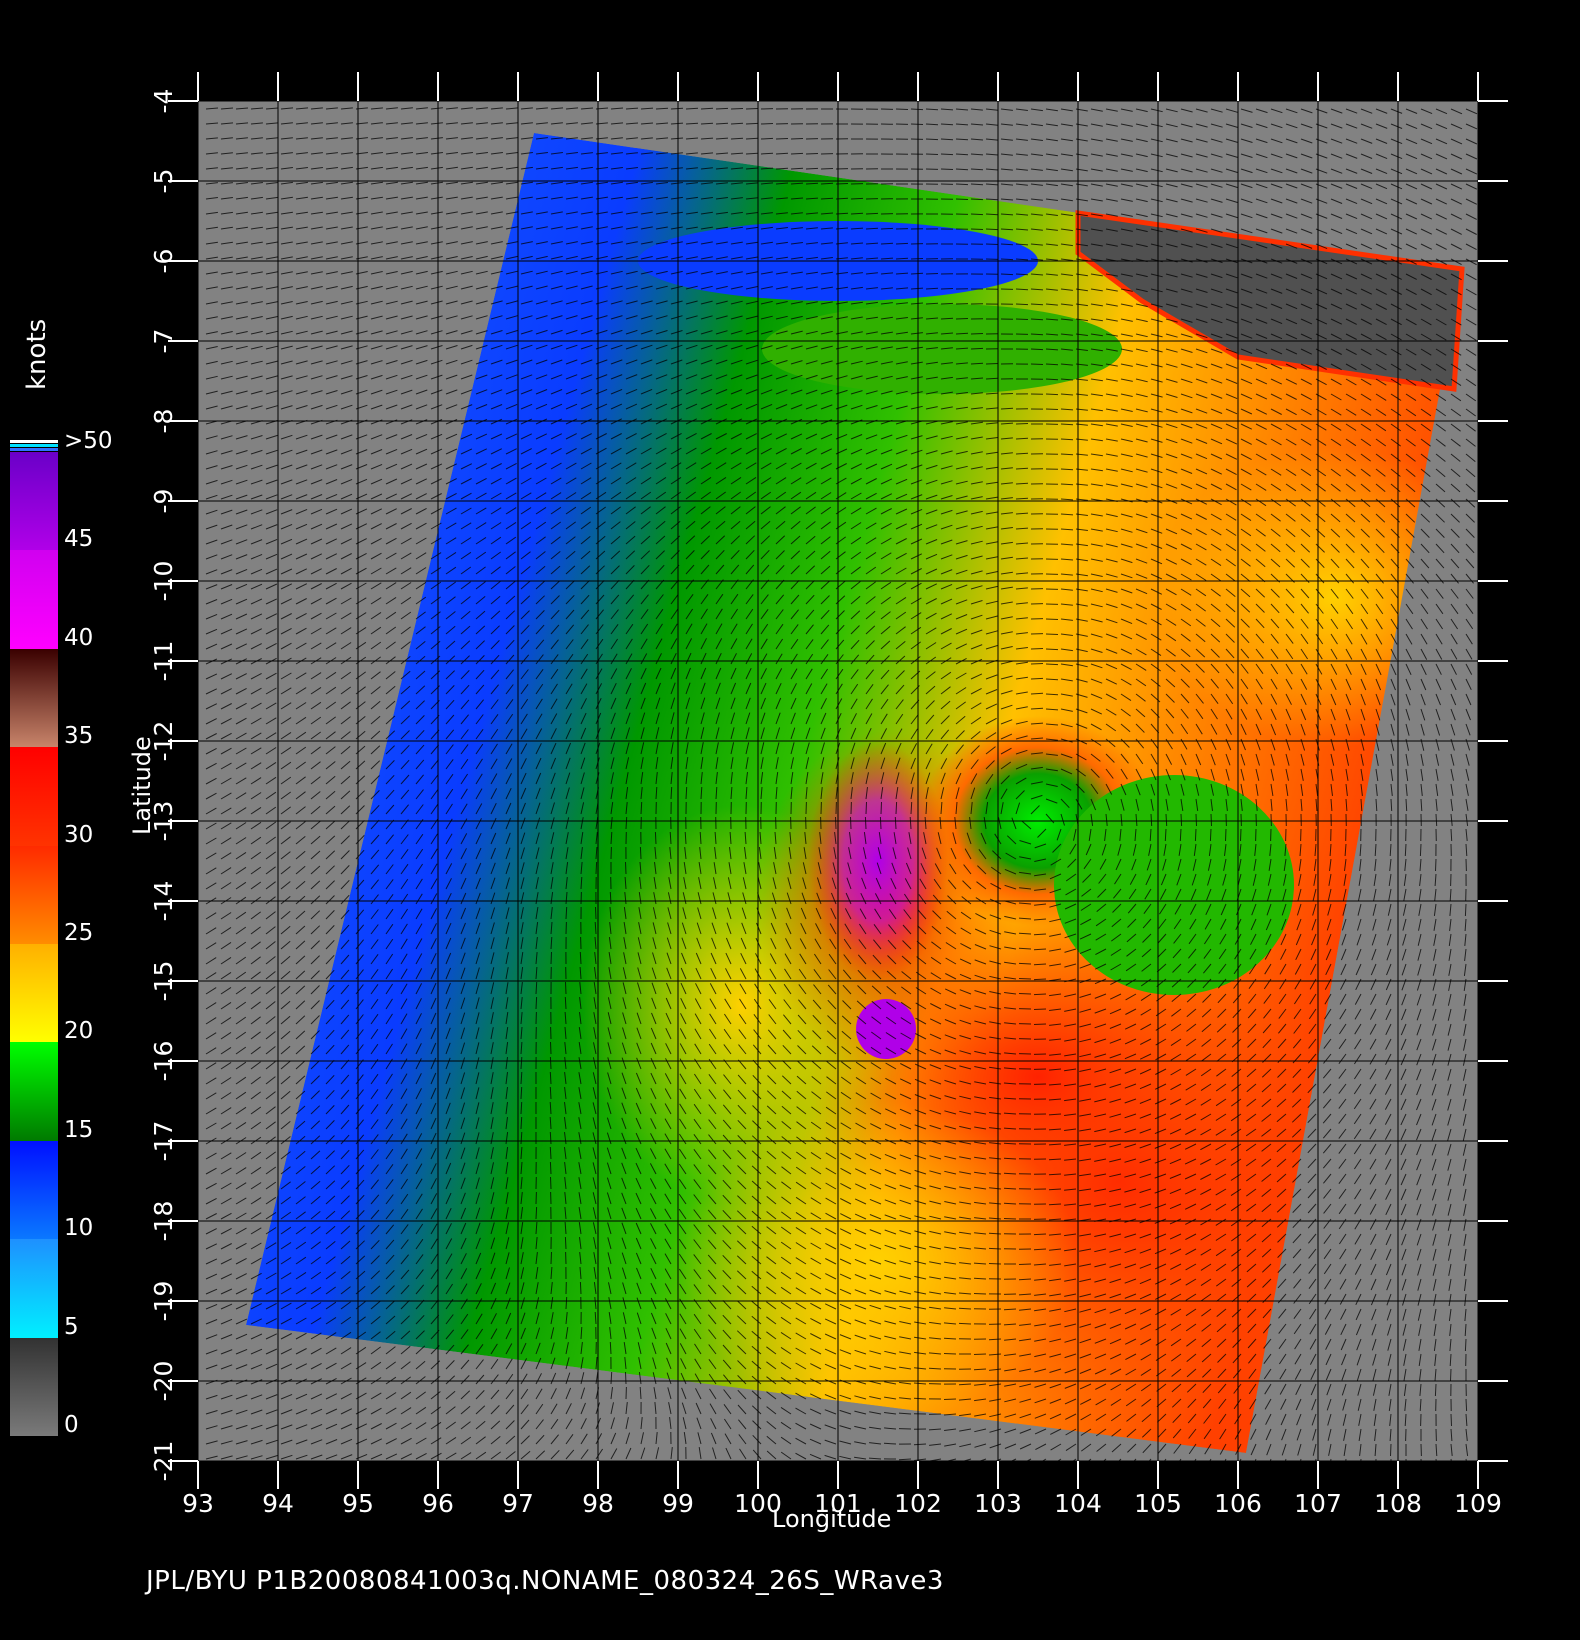 The image size is (1580, 1640). What do you see at coordinates (79, 1228) in the screenshot?
I see `colorbar-tick-label: 10` at bounding box center [79, 1228].